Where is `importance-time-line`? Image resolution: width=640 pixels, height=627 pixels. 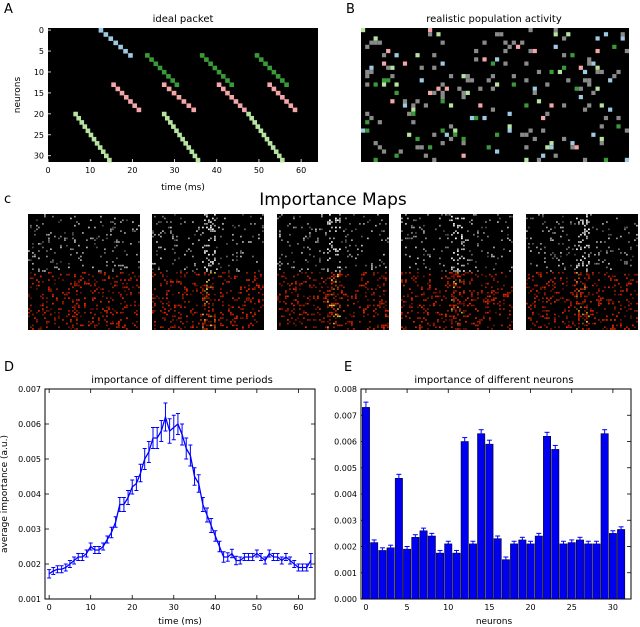 importance-time-line is located at coordinates (180, 494).